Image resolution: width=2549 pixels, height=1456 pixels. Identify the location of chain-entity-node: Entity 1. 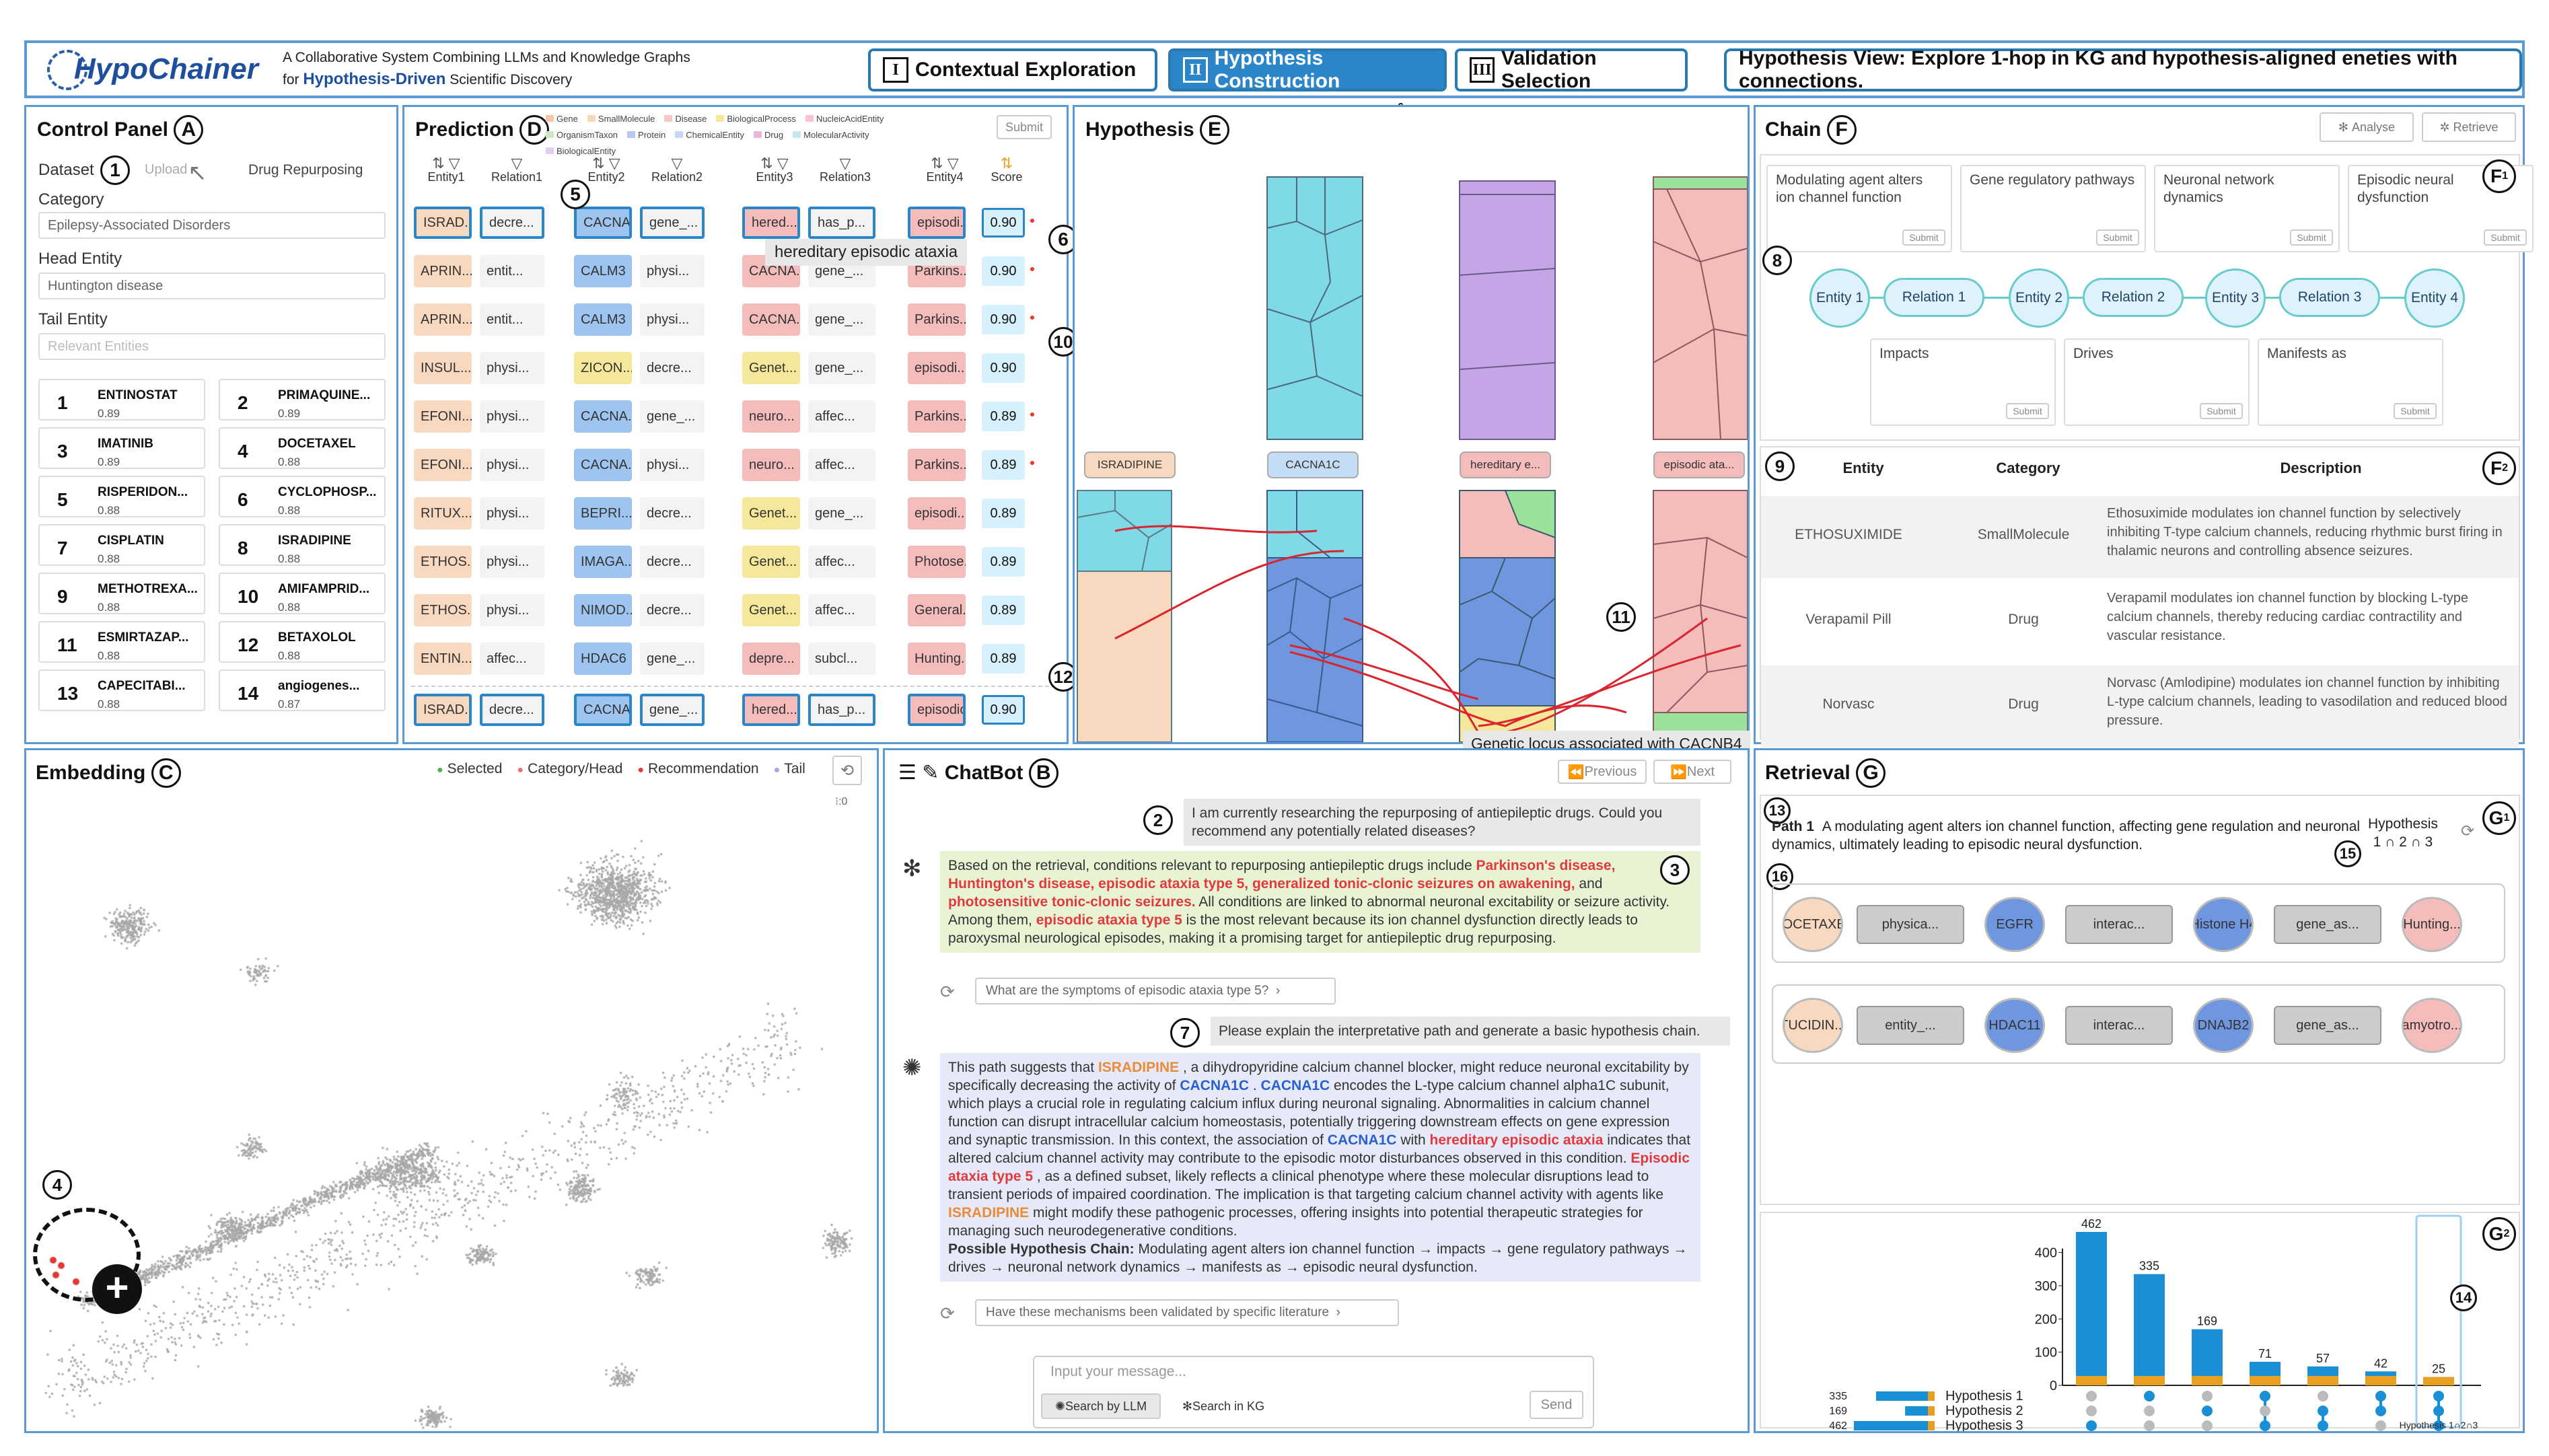
(1839, 298).